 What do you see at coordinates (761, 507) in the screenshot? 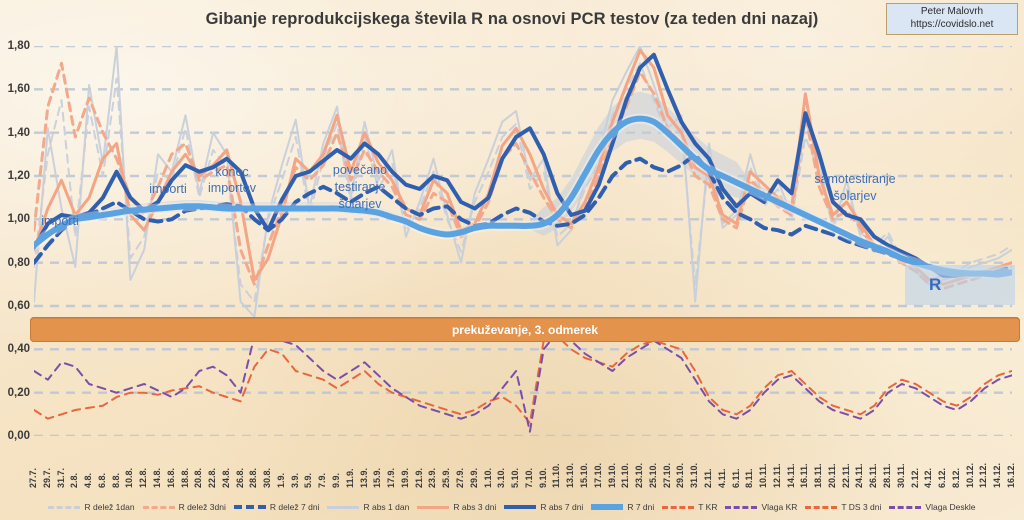
I see `legend-item: Vlaga KR` at bounding box center [761, 507].